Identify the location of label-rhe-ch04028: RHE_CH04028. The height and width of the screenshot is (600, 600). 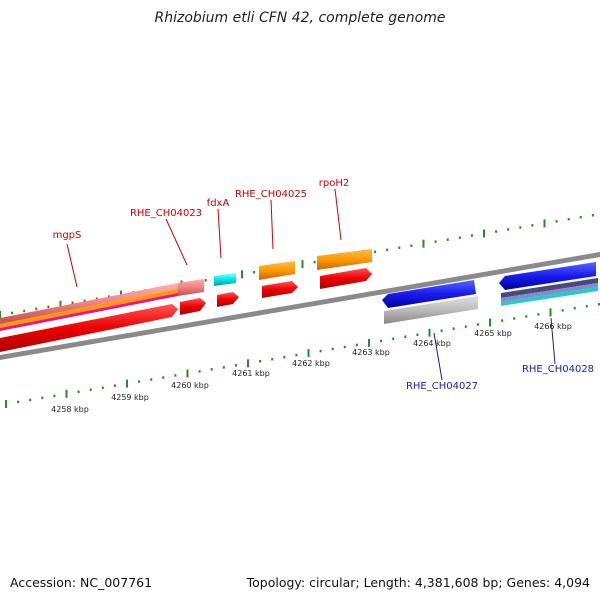
(558, 369).